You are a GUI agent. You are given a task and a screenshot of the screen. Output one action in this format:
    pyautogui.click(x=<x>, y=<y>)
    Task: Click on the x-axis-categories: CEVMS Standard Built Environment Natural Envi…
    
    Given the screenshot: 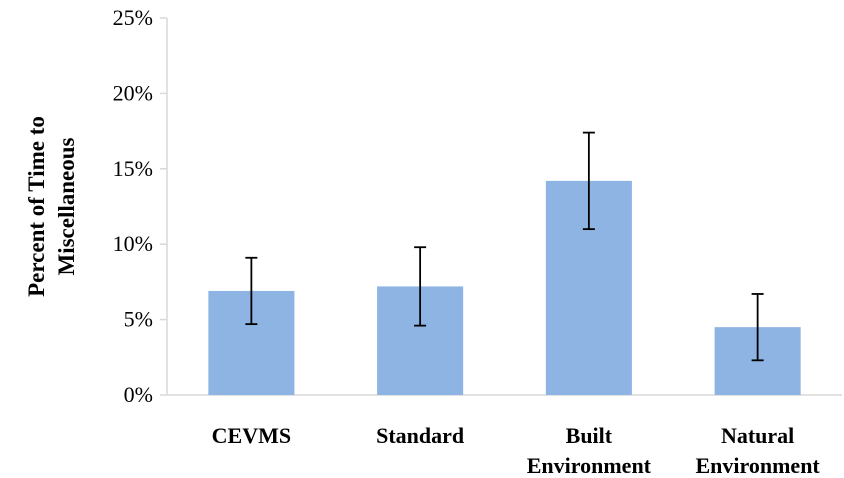 What is the action you would take?
    pyautogui.click(x=516, y=450)
    